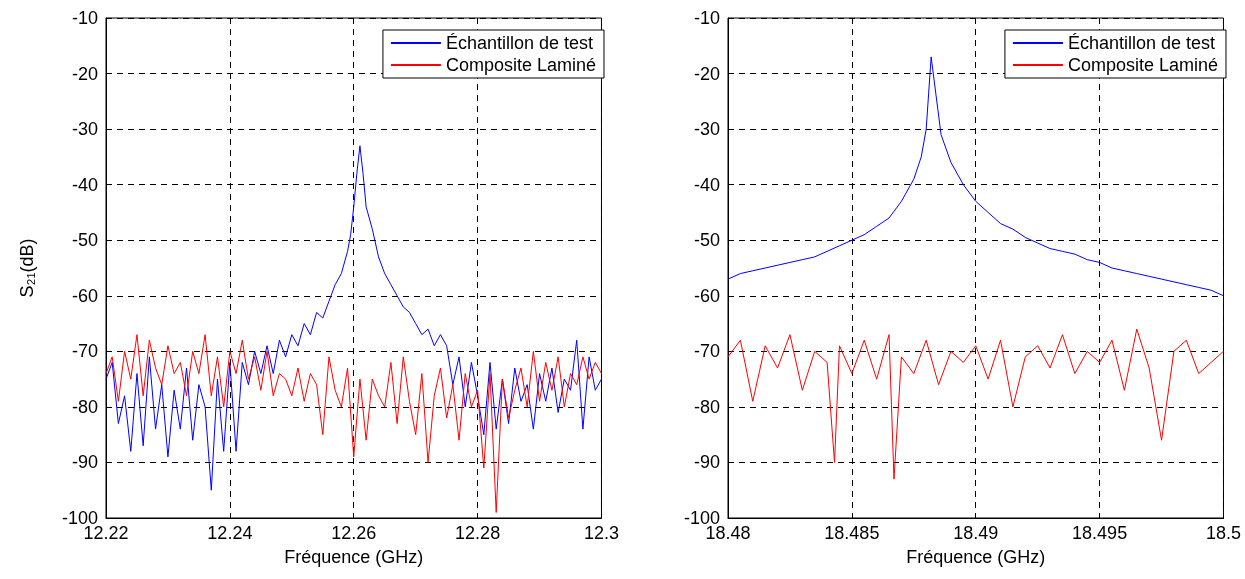  I want to click on x-tick-label: 12.22, so click(106, 533).